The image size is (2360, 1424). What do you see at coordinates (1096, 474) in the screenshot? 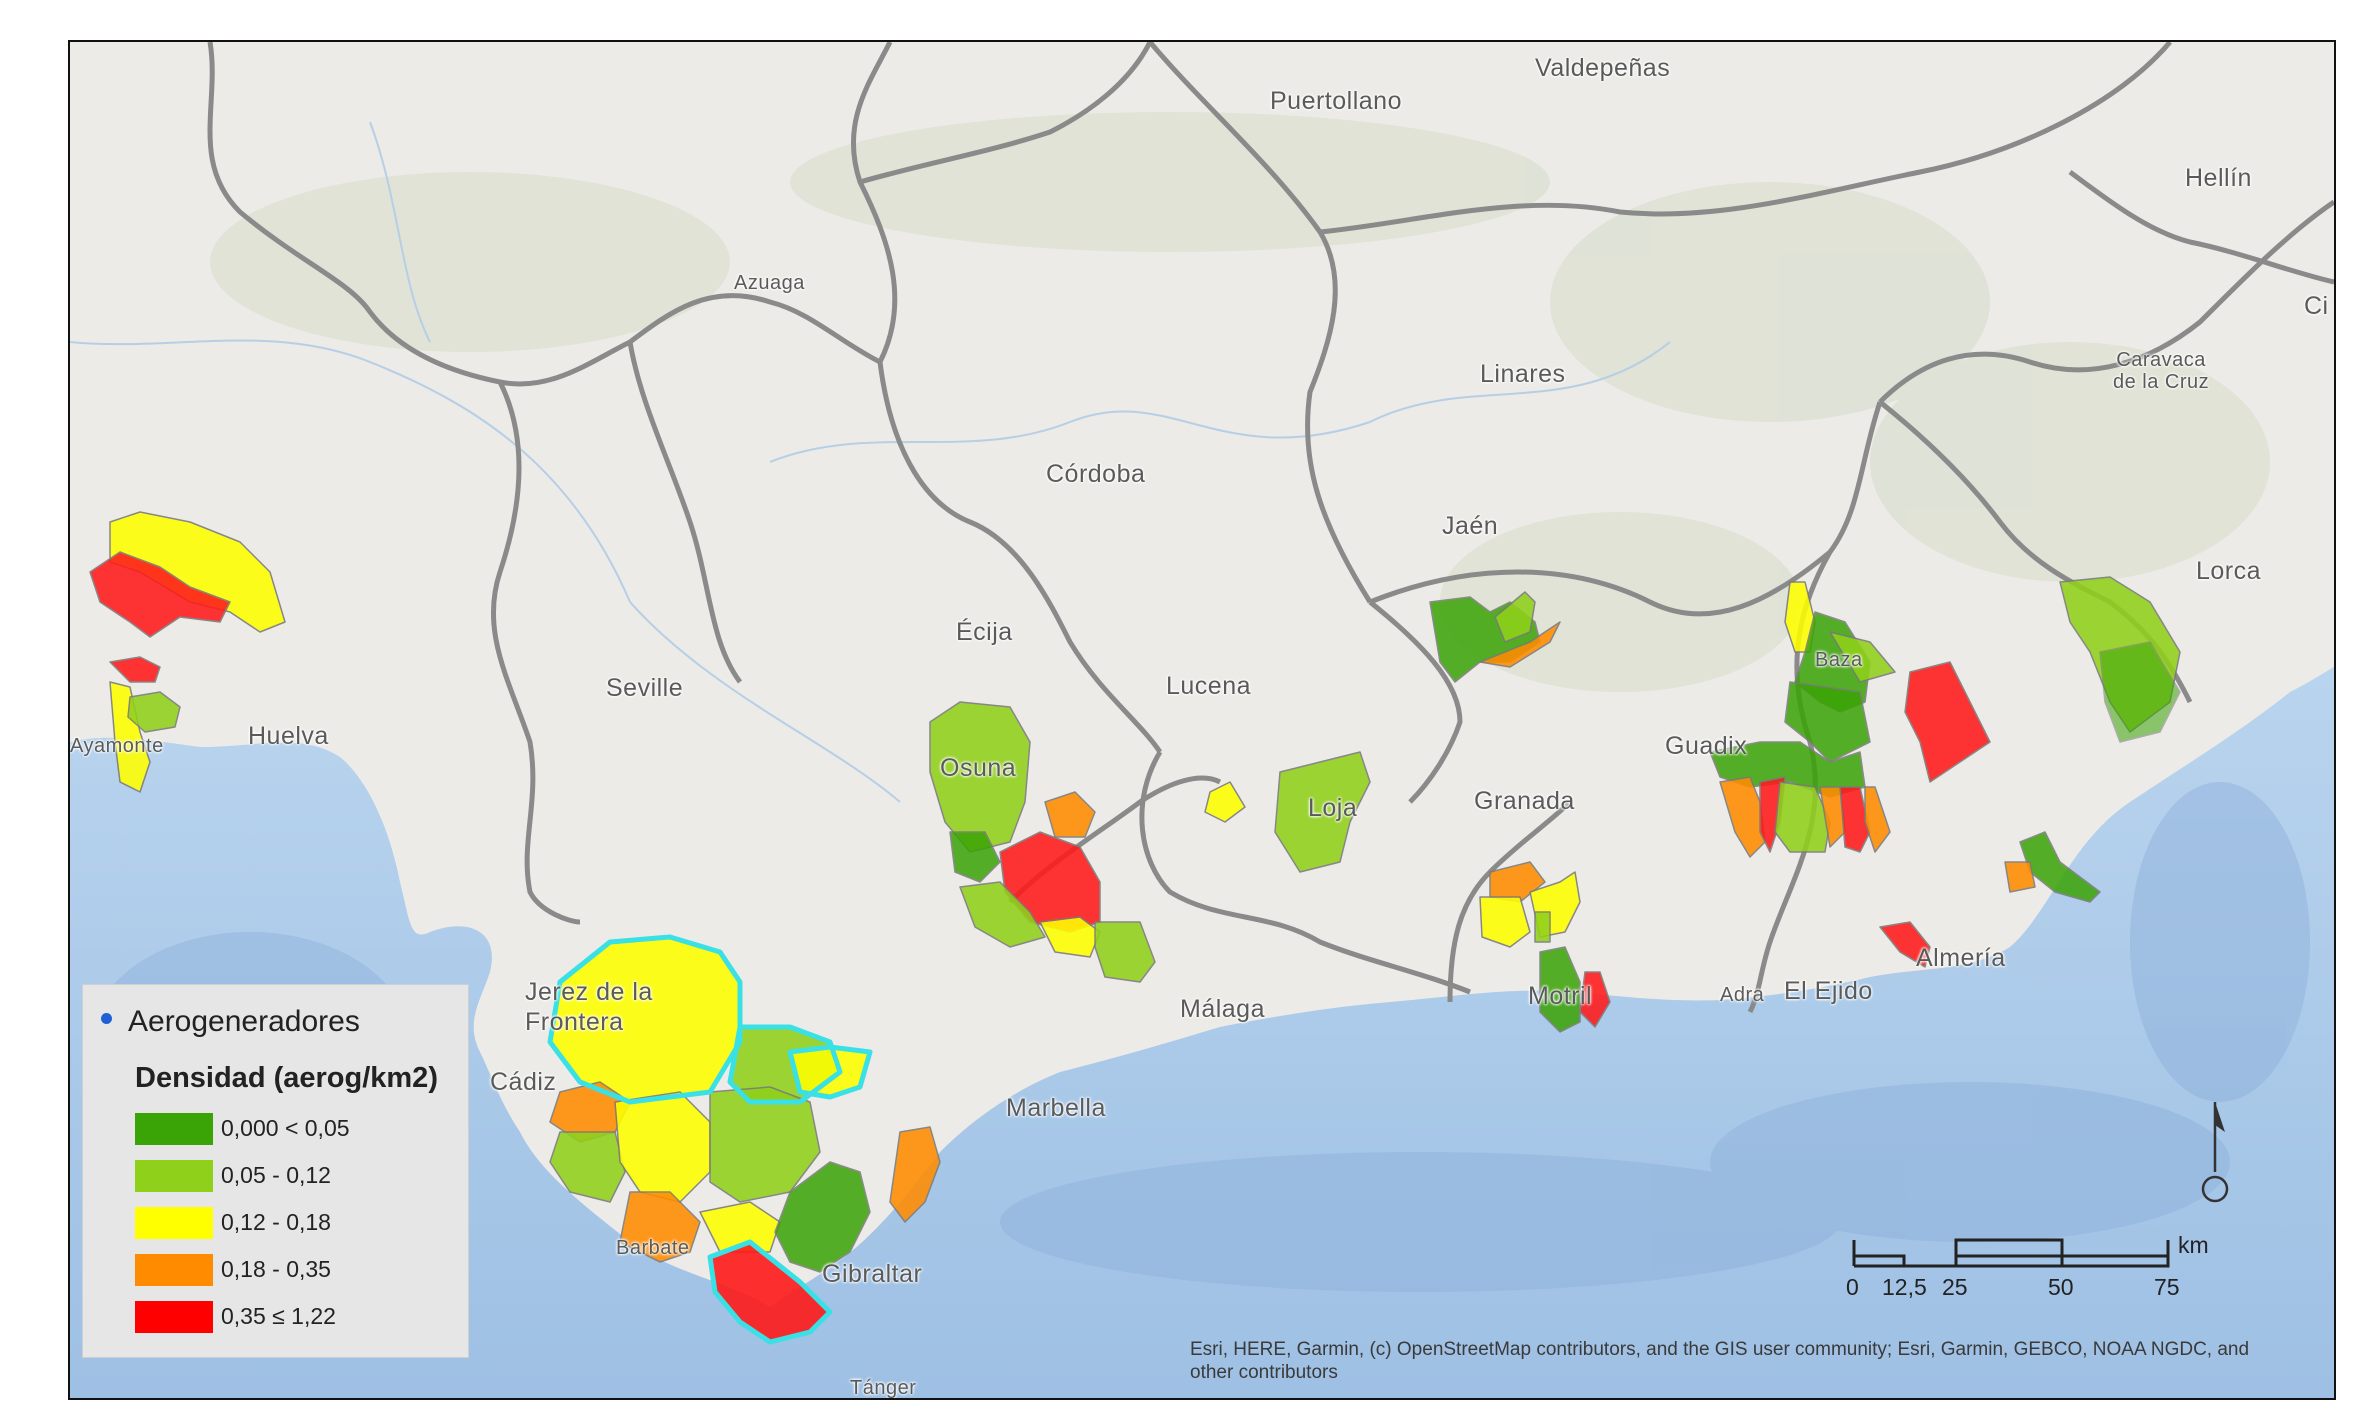
I see `place-label: Córdoba` at bounding box center [1096, 474].